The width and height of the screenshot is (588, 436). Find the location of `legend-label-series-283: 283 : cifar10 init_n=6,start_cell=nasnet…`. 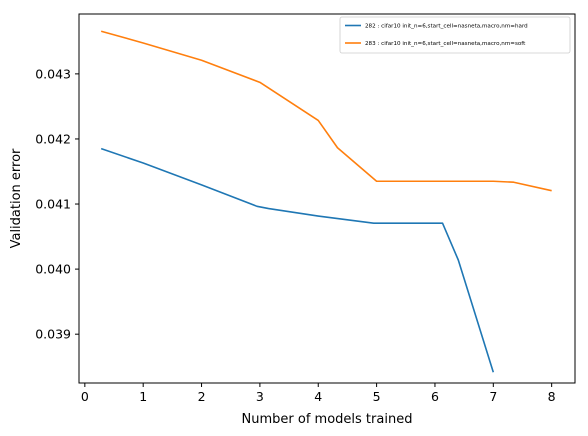

legend-label-series-283: 283 : cifar10 init_n=6,start_cell=nasnet… is located at coordinates (445, 44).